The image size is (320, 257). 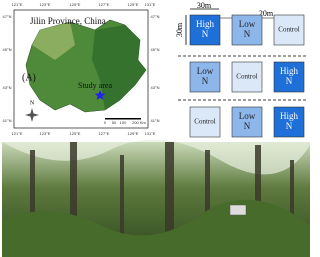 What do you see at coordinates (266, 13) in the screenshot?
I see `gap-label: 20m` at bounding box center [266, 13].